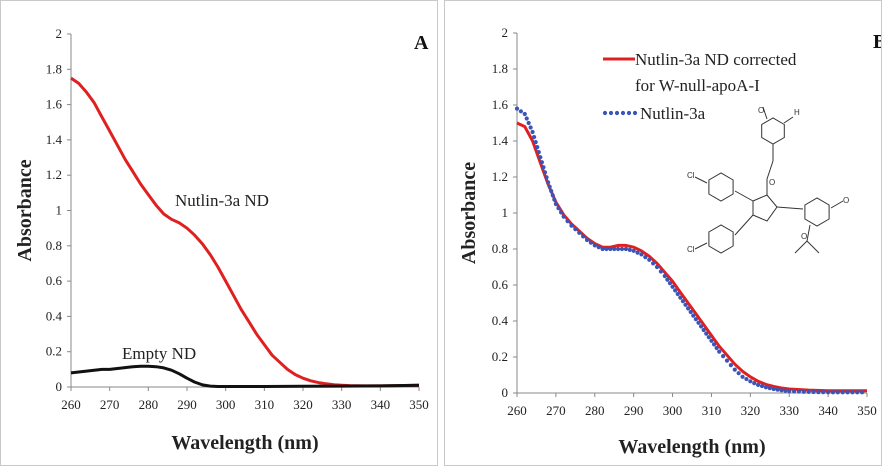 The image size is (882, 466). What do you see at coordinates (505, 392) in the screenshot?
I see `y-tick-label: 0` at bounding box center [505, 392].